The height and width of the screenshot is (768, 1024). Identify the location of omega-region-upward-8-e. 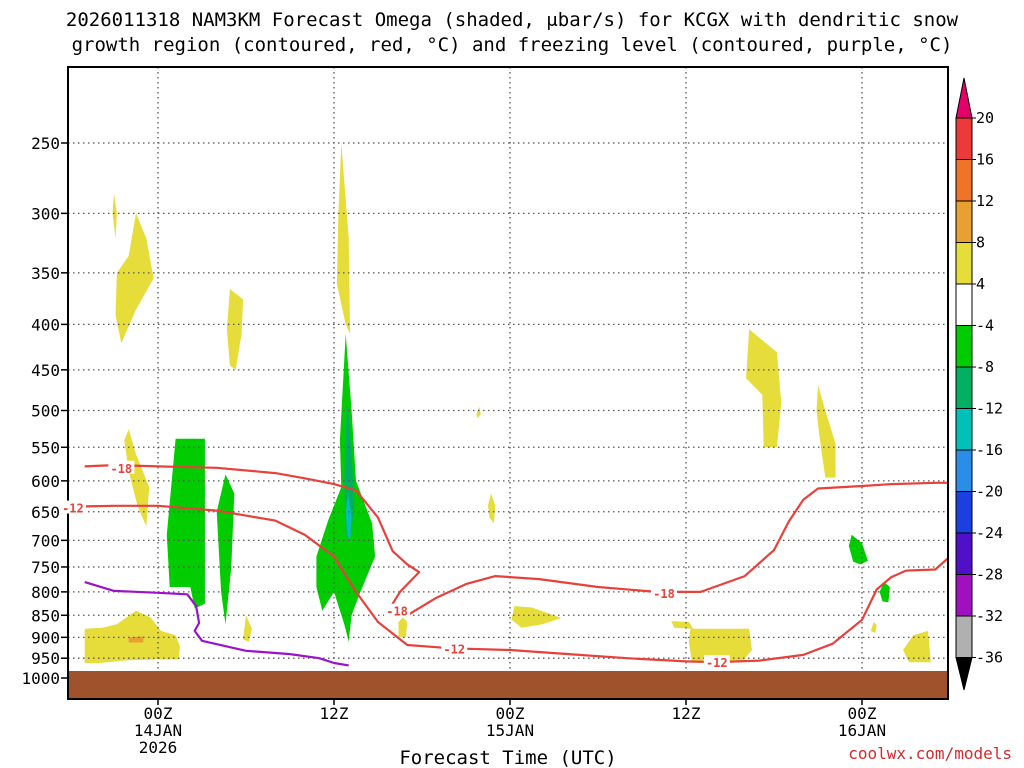
(884, 592).